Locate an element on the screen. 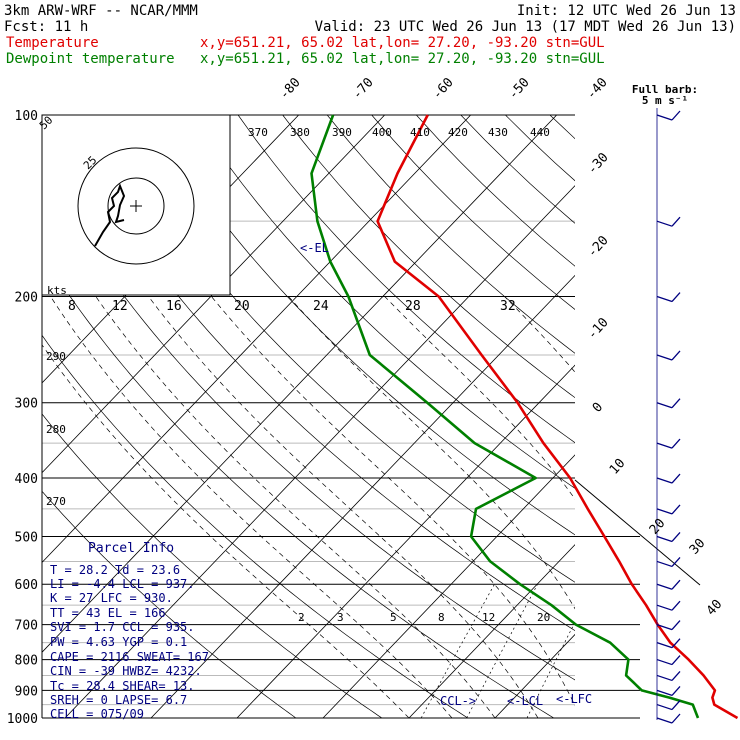  theta-e-label: 410 is located at coordinates (420, 132).